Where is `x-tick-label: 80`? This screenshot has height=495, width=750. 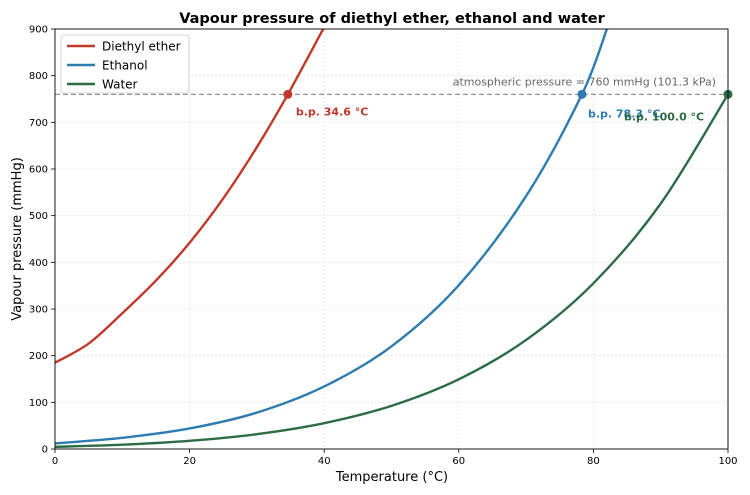
x-tick-label: 80 is located at coordinates (593, 461).